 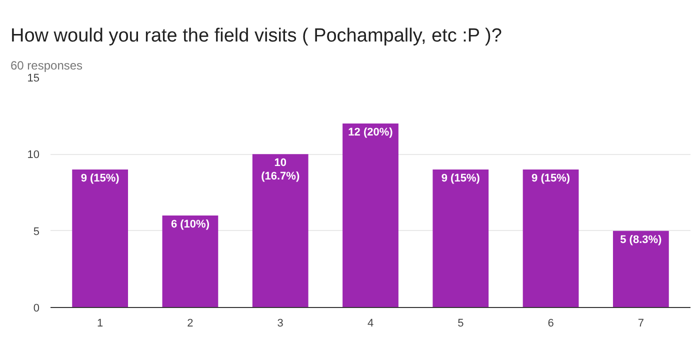 I want to click on x-tick-label: 6, so click(x=551, y=324).